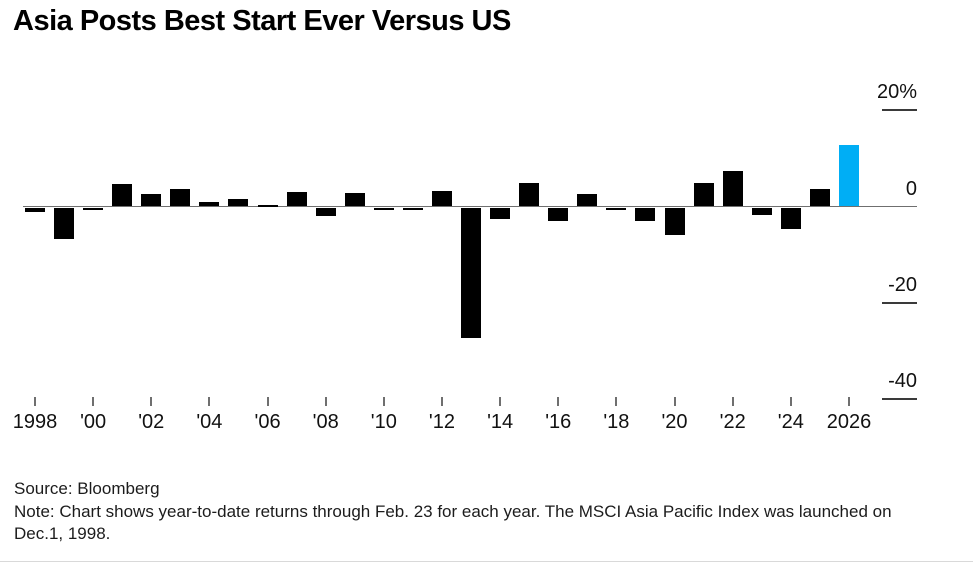  Describe the element at coordinates (761, 211) in the screenshot. I see `bar-2023` at that location.